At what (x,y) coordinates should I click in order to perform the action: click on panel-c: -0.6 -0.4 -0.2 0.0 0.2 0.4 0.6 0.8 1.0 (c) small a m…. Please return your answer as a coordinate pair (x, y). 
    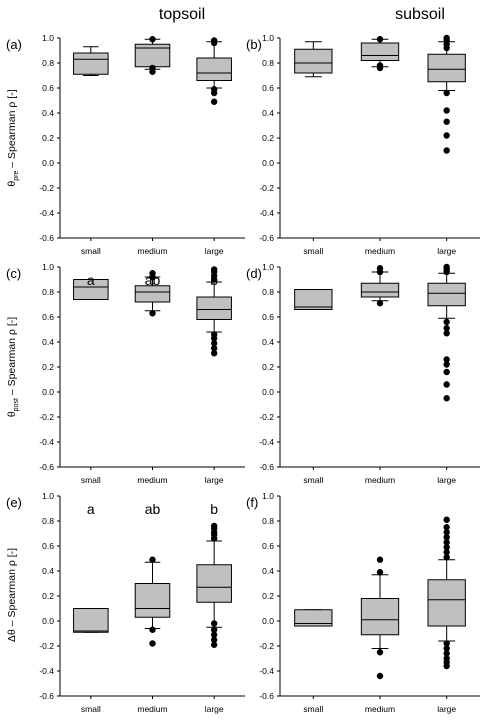
    Looking at the image, I should click on (125, 373).